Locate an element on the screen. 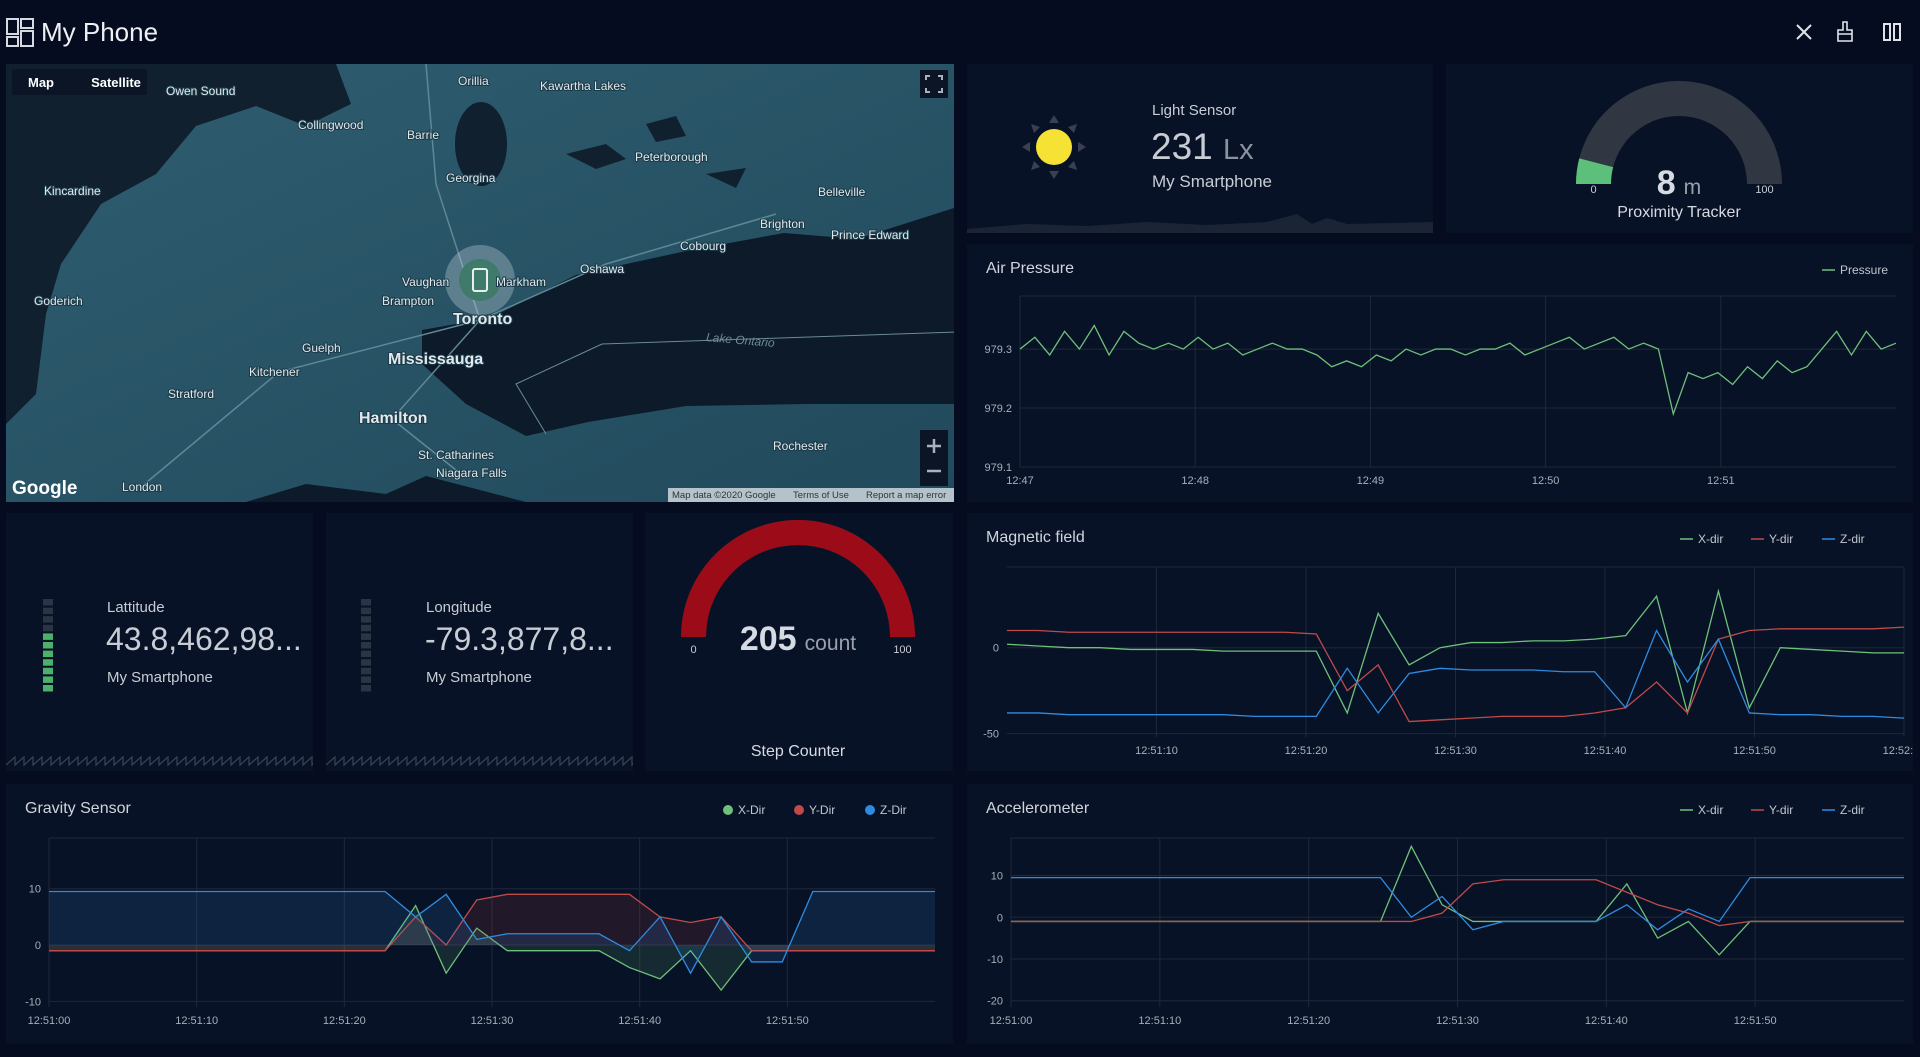  legend-label: Y-Dir is located at coordinates (822, 810).